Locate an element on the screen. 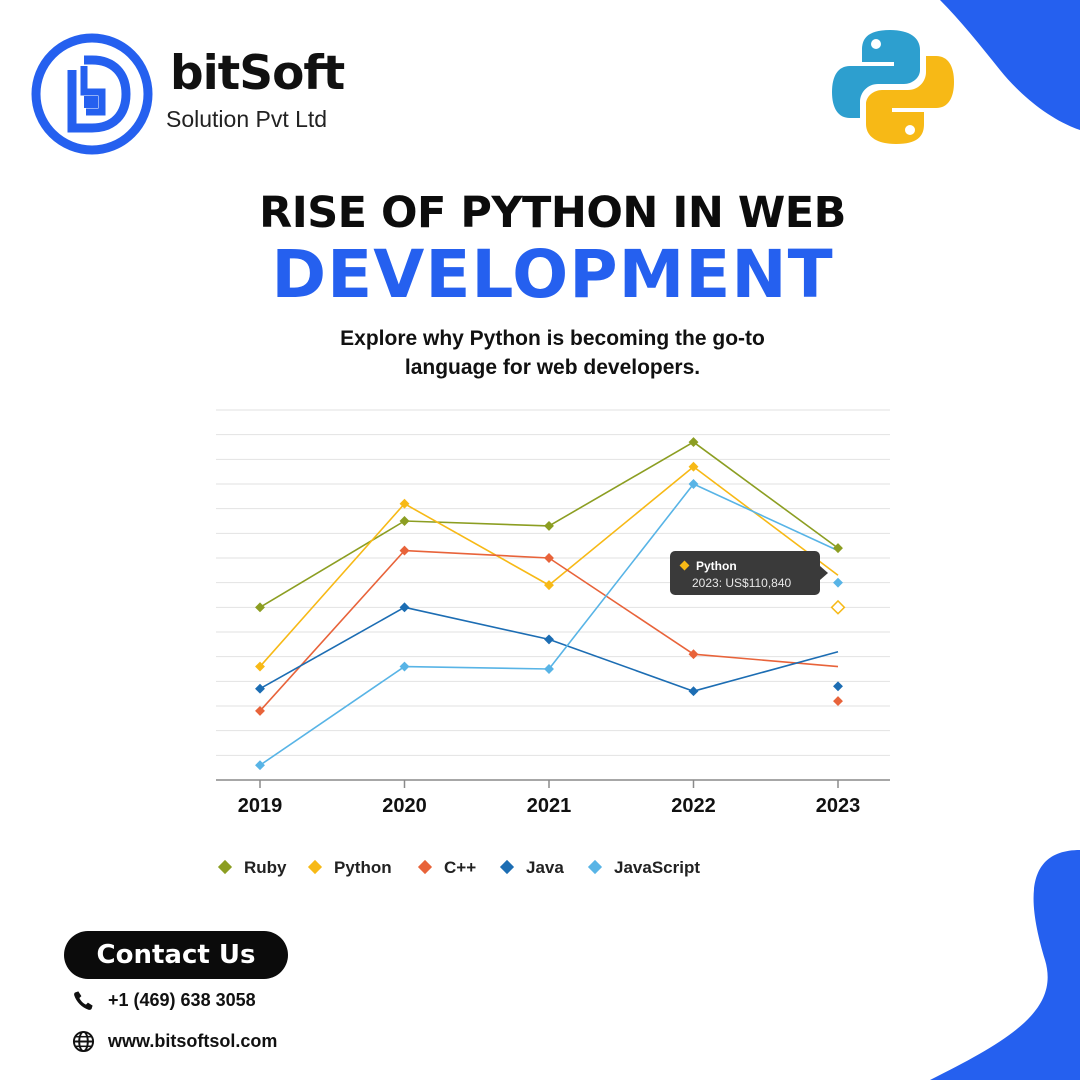 The image size is (1080, 1080). contact-website: www.bitsoftsol.com is located at coordinates (193, 1041).